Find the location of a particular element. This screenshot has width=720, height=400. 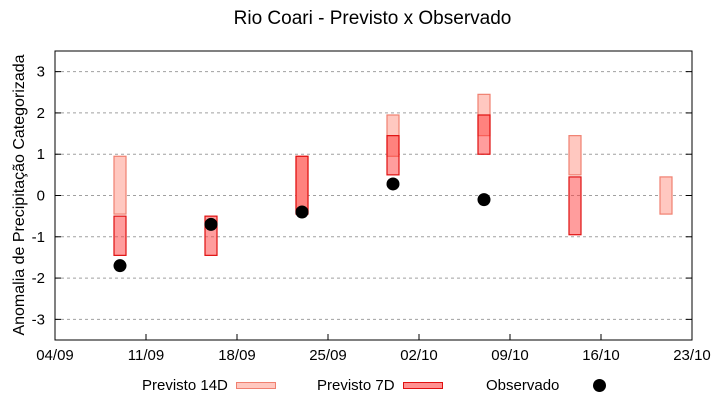

legend-item-observado: Observado is located at coordinates (546, 385).